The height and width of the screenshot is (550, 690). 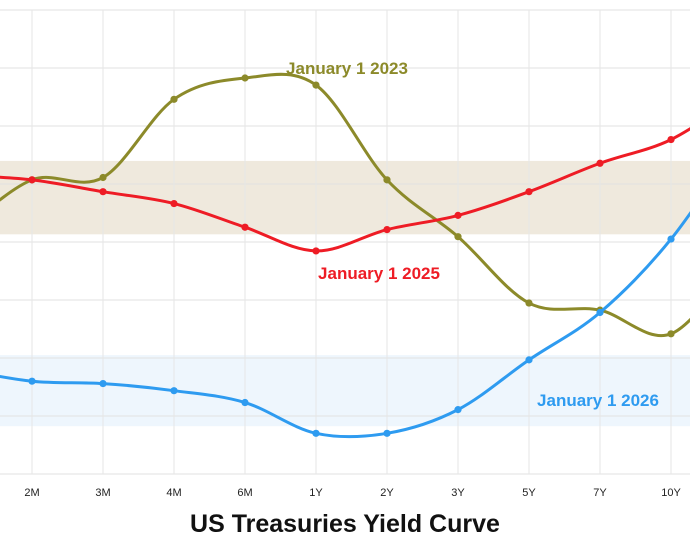 What do you see at coordinates (245, 78) in the screenshot?
I see `series-1-point-6M` at bounding box center [245, 78].